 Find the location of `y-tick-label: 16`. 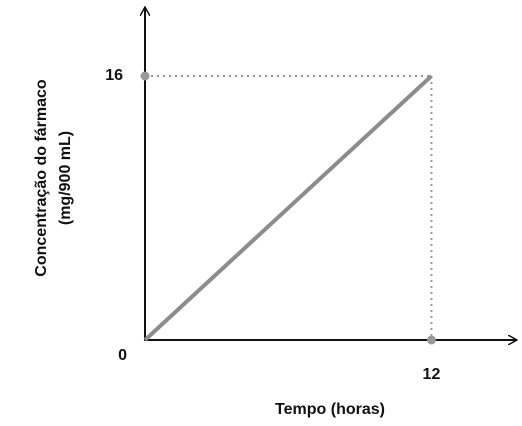

y-tick-label: 16 is located at coordinates (114, 75).